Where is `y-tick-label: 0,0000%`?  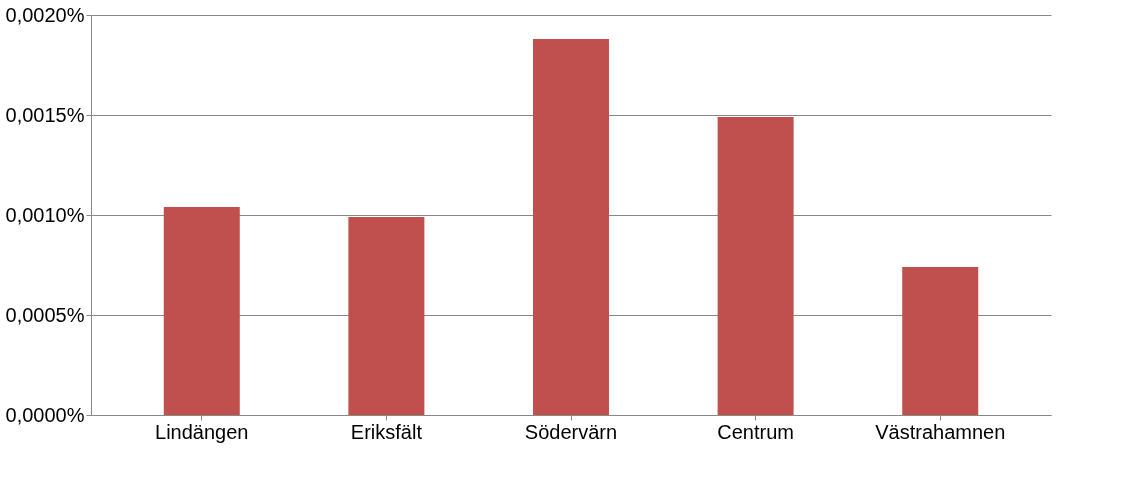 y-tick-label: 0,0000% is located at coordinates (45, 414).